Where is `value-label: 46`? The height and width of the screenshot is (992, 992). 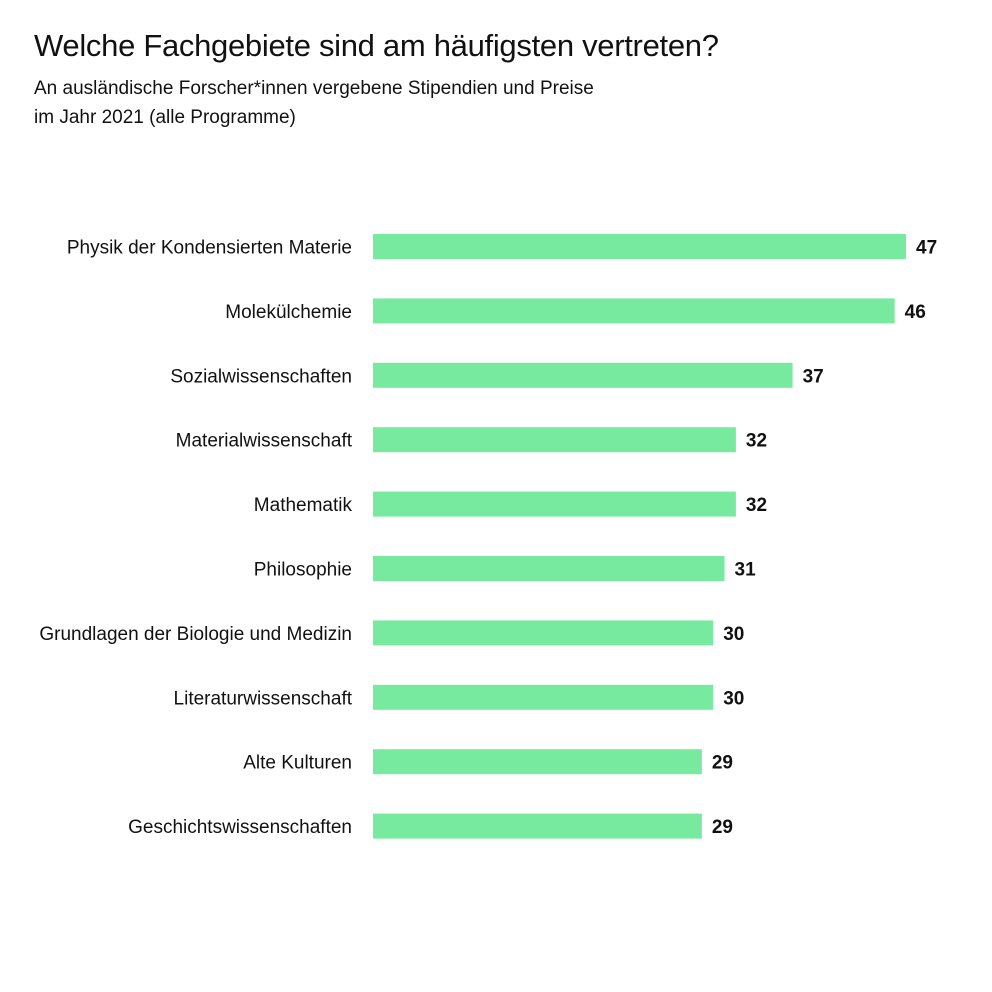
value-label: 46 is located at coordinates (915, 312).